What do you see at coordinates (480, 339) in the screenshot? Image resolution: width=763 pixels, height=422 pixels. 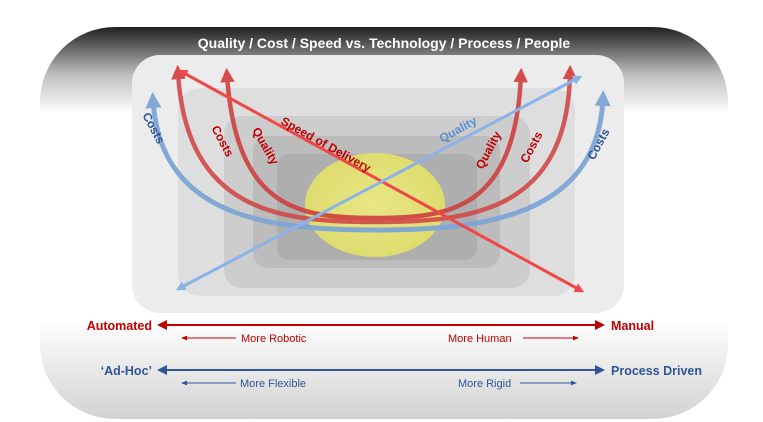 I see `more-human-label: More Human` at bounding box center [480, 339].